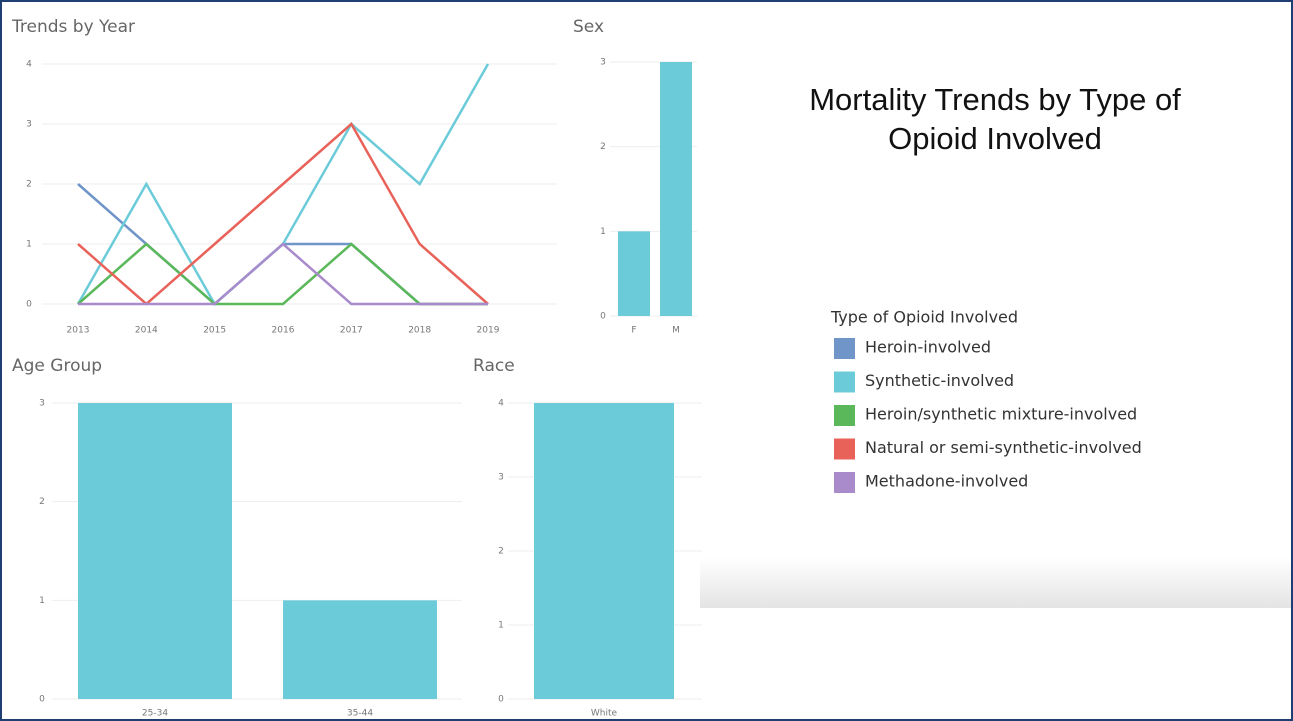 The height and width of the screenshot is (721, 1293). Describe the element at coordinates (946, 481) in the screenshot. I see `legend-label: Methadone-involved` at that location.